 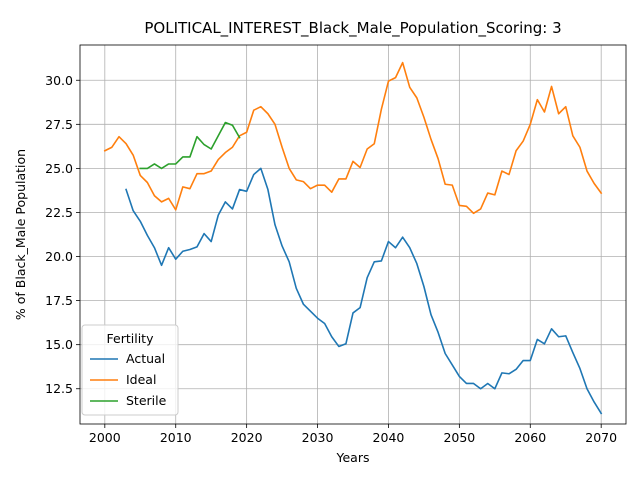 I want to click on legend-items: Actual Ideal Sterile, so click(x=128, y=379).